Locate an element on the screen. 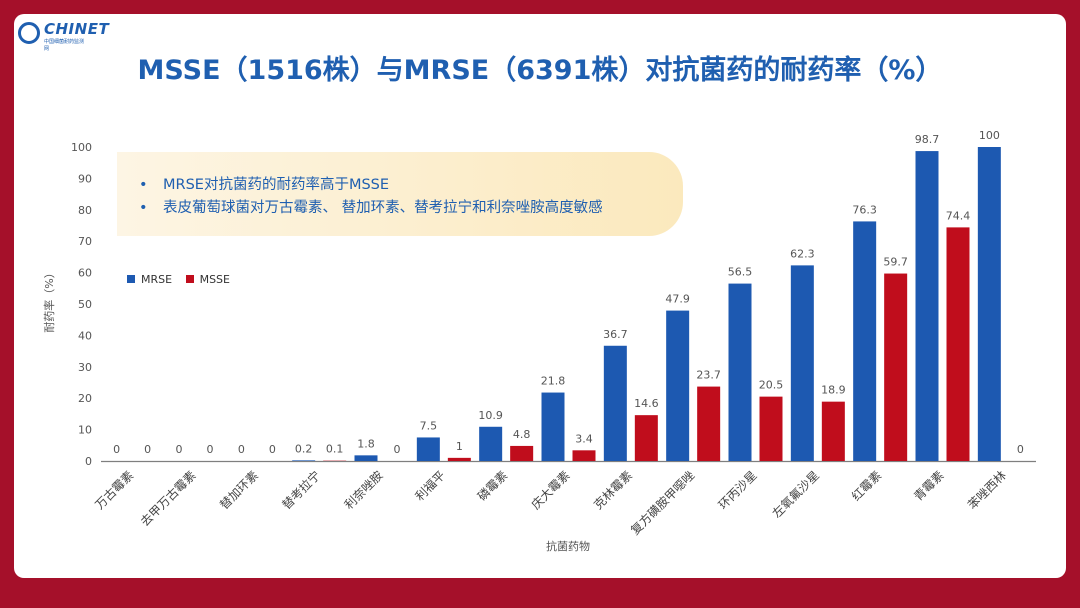 This screenshot has height=608, width=1080. logo-circle-icon is located at coordinates (29, 33).